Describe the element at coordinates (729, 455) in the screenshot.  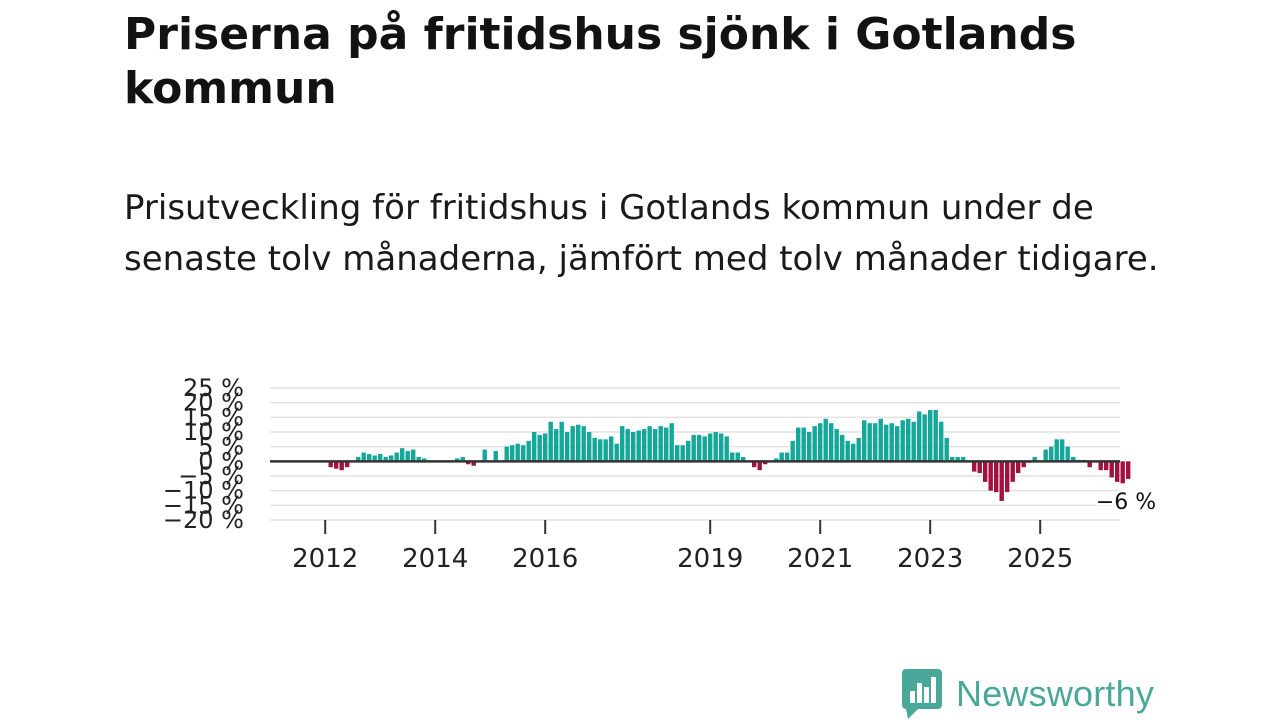
I see `bars` at that location.